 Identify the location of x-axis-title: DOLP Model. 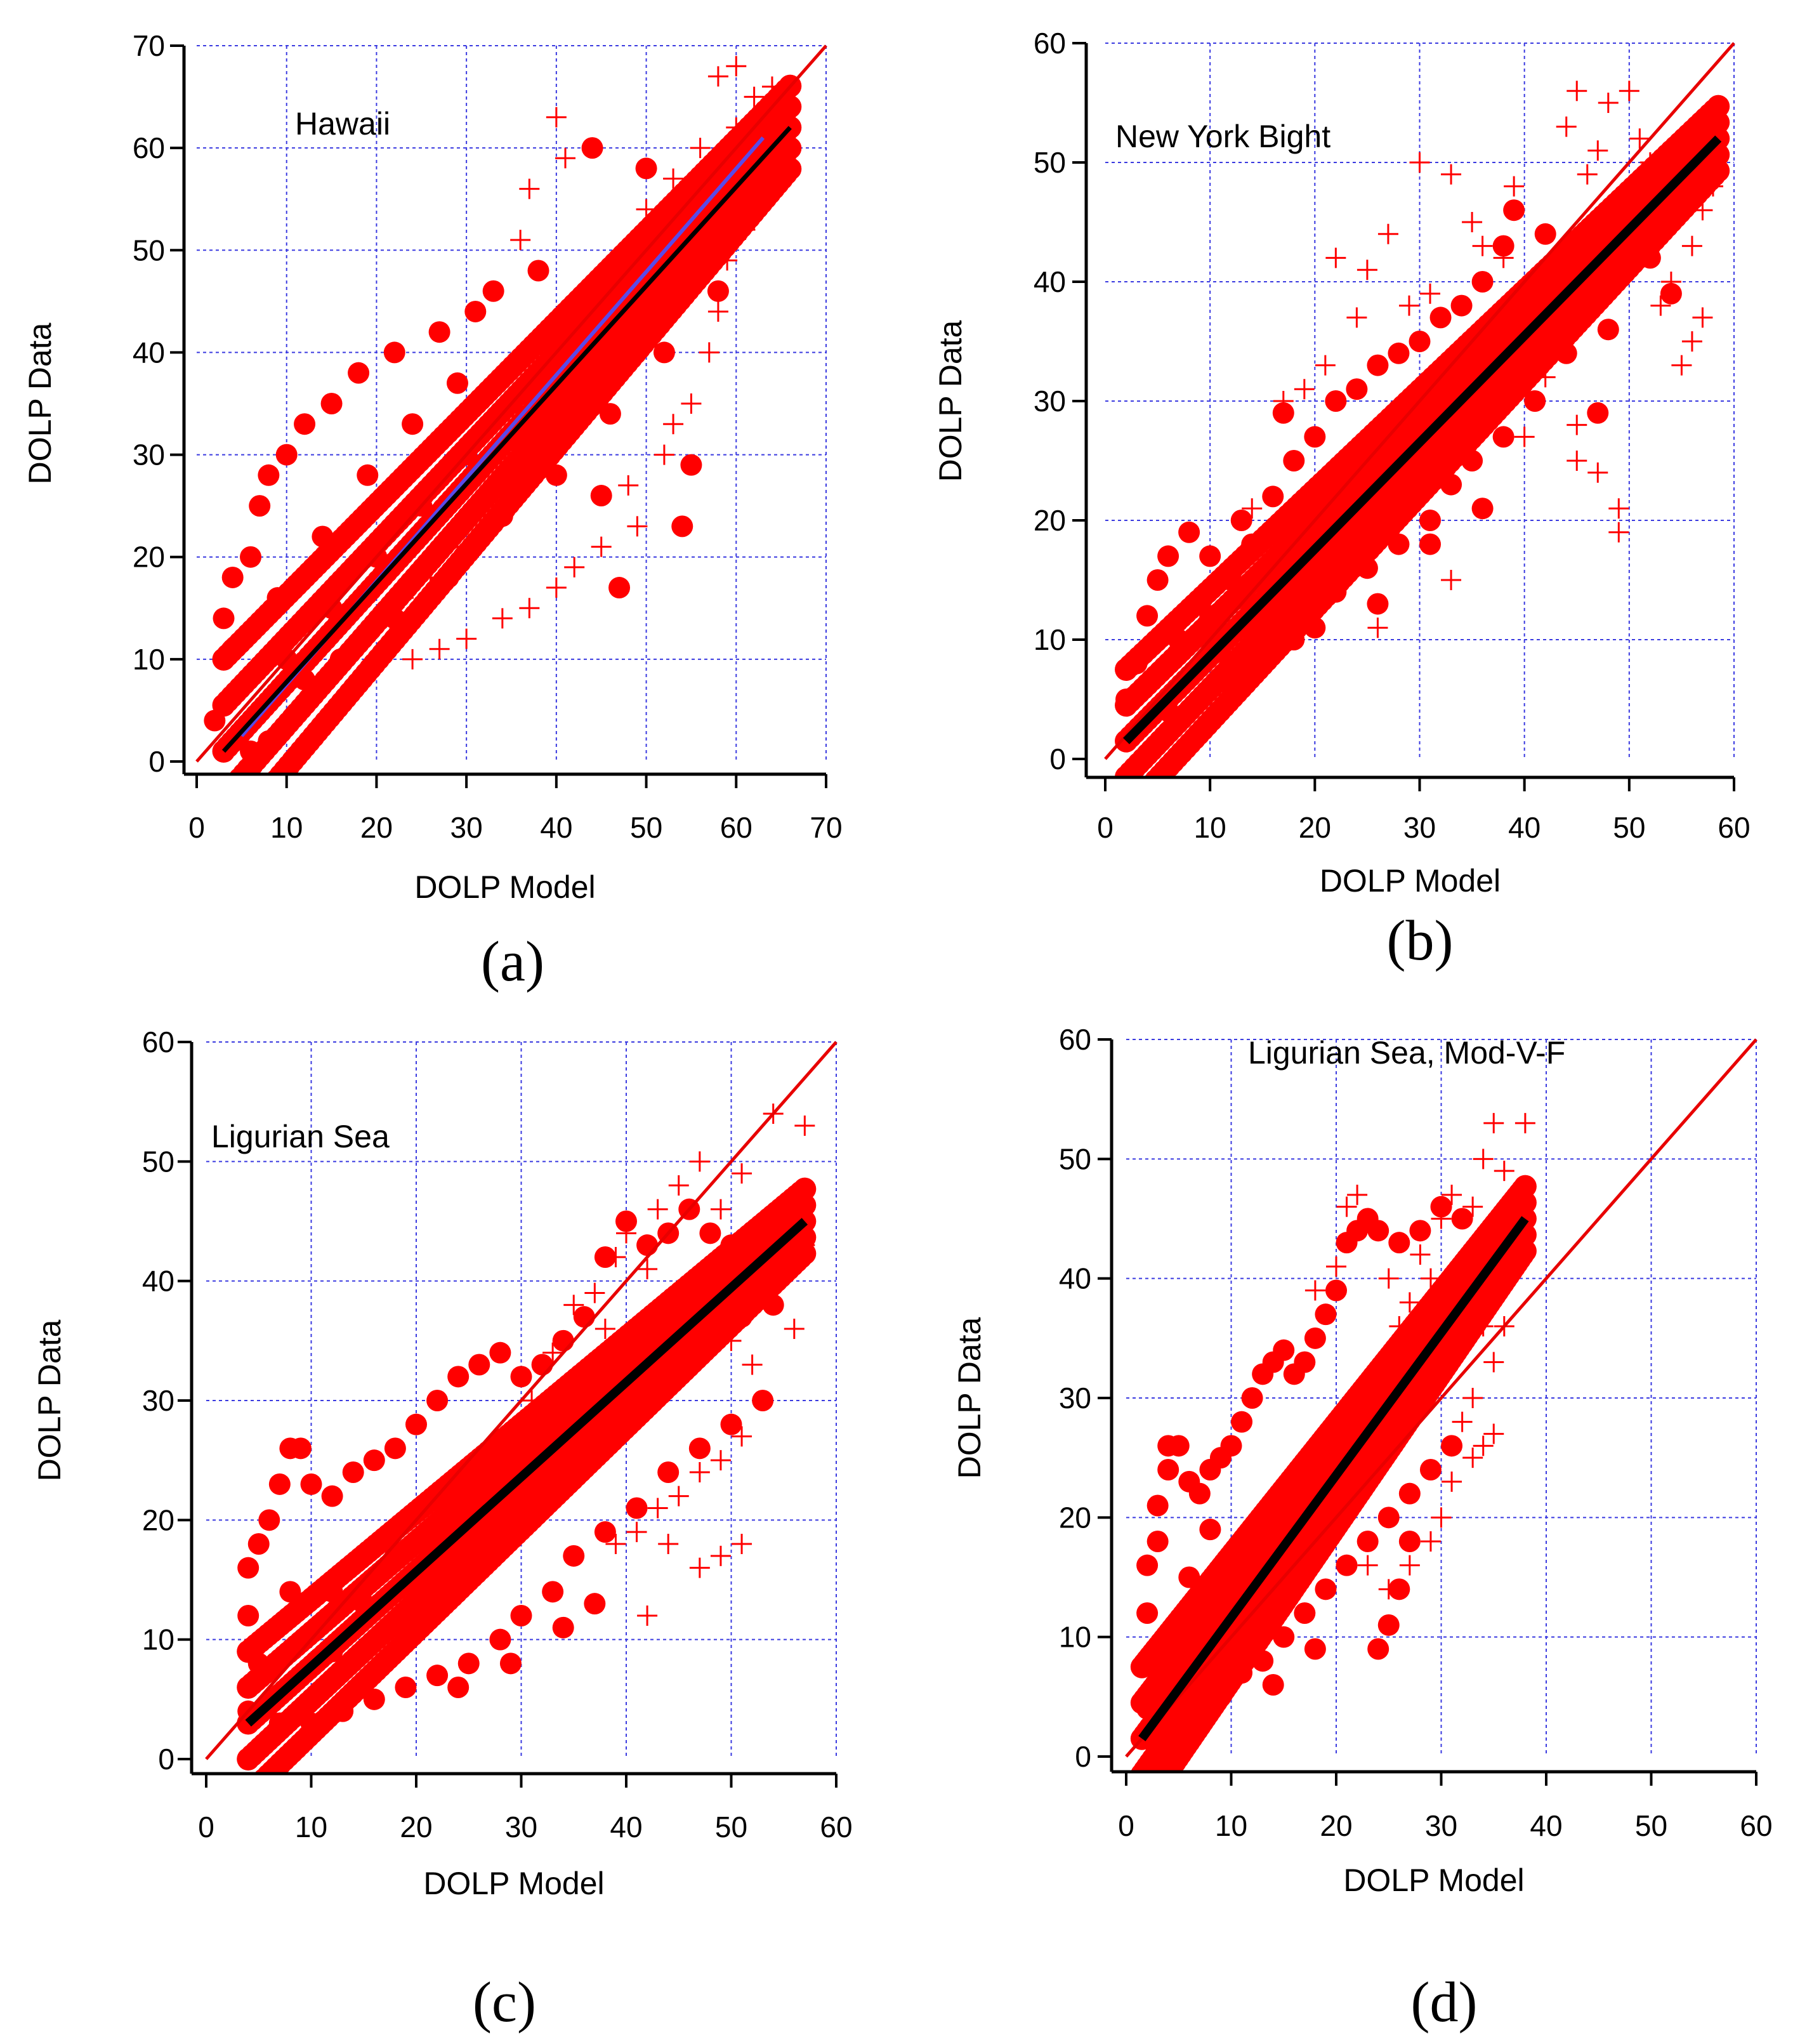
(1433, 1881).